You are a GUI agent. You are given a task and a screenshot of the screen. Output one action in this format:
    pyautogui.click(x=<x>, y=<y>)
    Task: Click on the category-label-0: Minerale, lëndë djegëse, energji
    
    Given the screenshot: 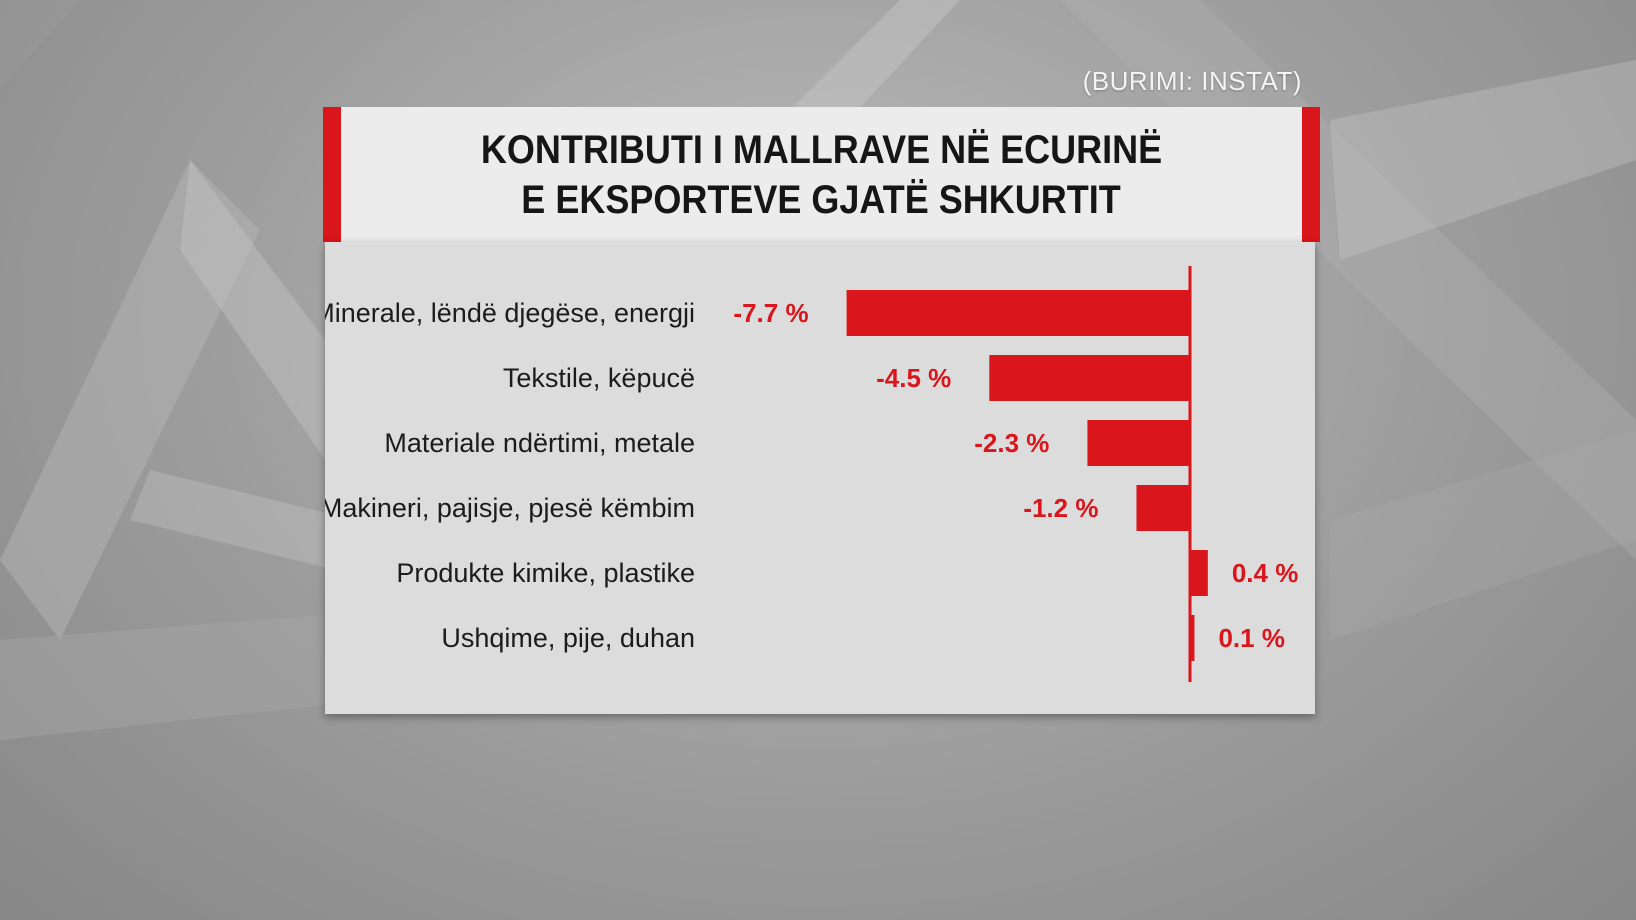 What is the action you would take?
    pyautogui.click(x=510, y=313)
    